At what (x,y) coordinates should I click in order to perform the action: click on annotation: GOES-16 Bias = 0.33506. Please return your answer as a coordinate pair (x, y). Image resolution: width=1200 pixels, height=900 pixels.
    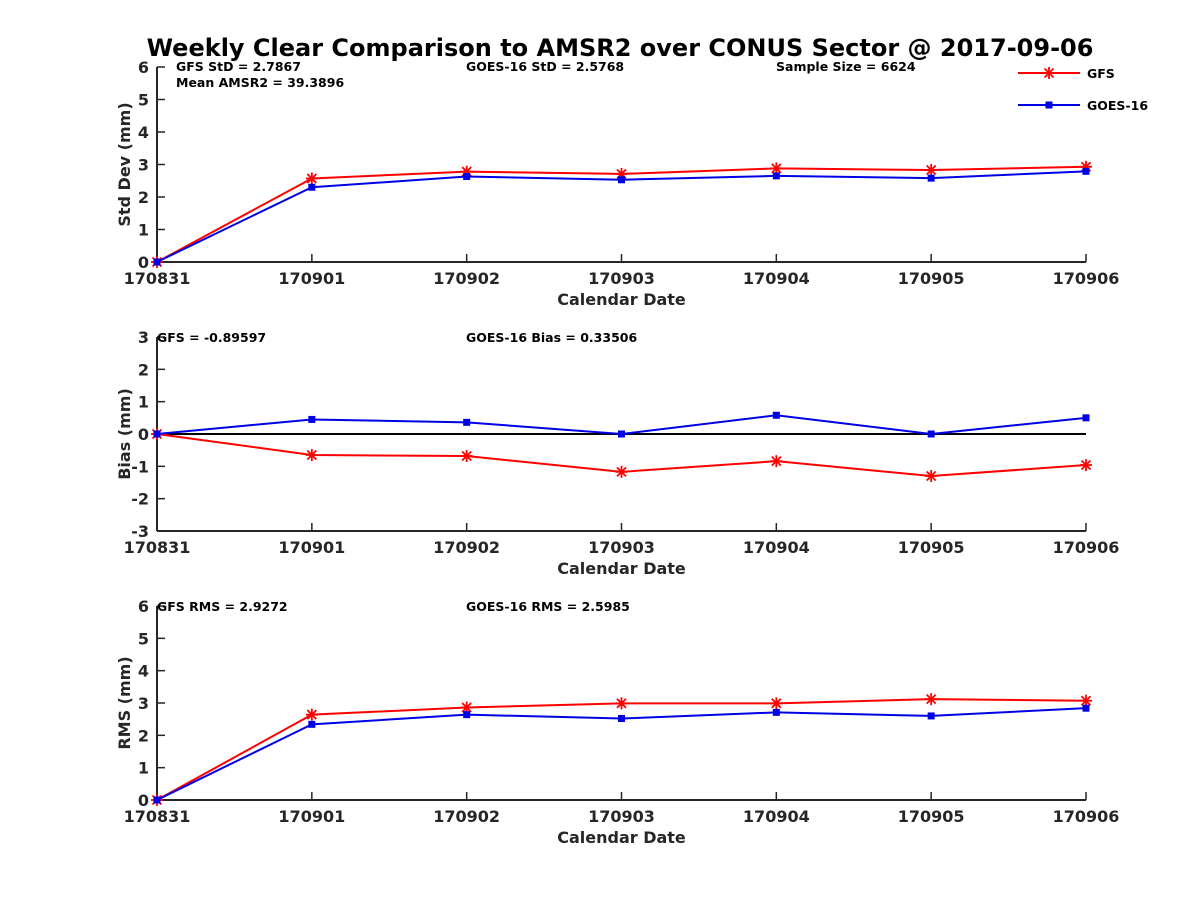
    Looking at the image, I should click on (551, 337).